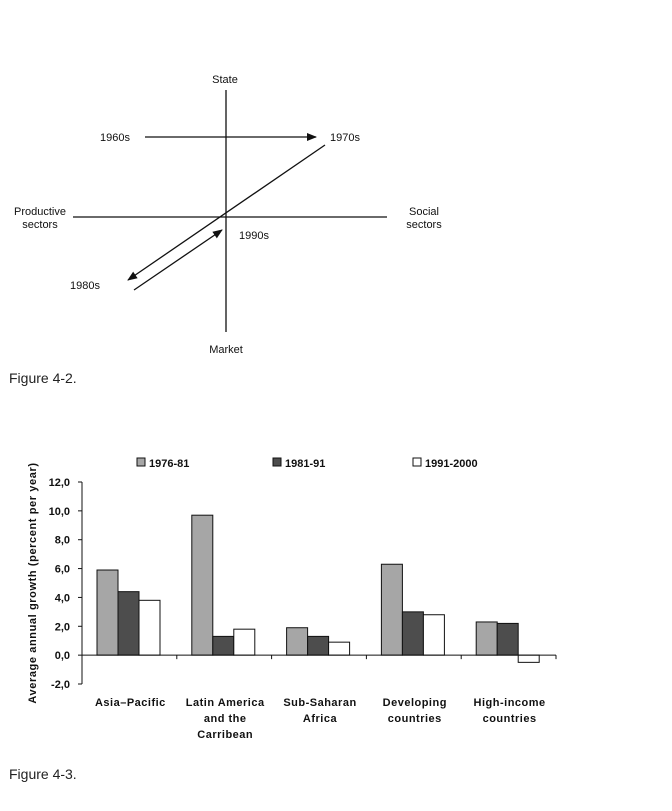 This screenshot has width=672, height=811. Describe the element at coordinates (115, 138) in the screenshot. I see `label-1960s: 1960s` at that location.